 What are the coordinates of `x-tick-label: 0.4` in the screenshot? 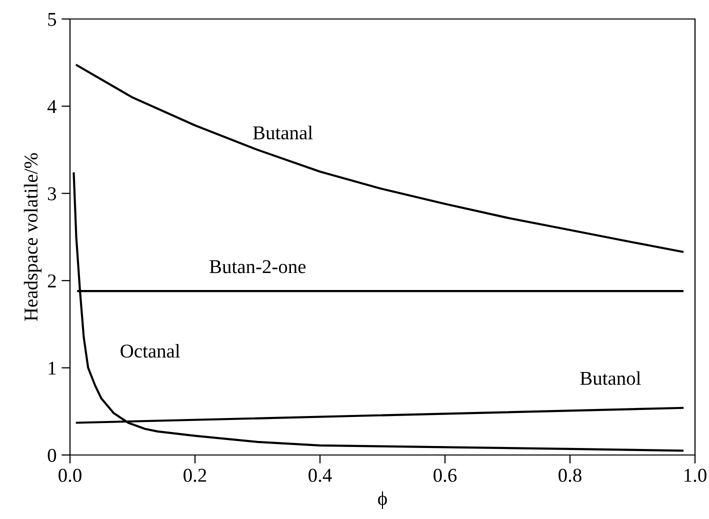 It's located at (320, 475).